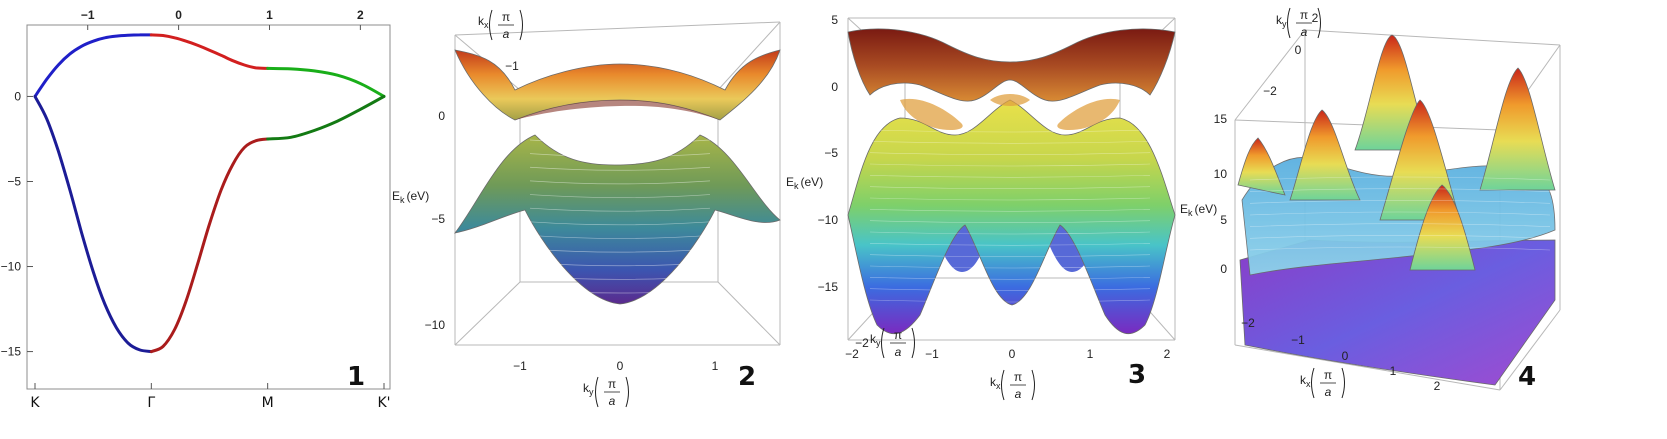  Describe the element at coordinates (209, 386) in the screenshot. I see `panel-1-high-symmetry-ticks` at that location.